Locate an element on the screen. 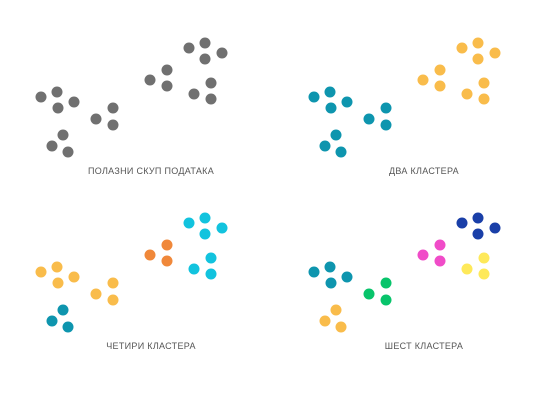 This screenshot has width=558, height=400. caption-four-clusters: ЧЕТИРИ КЛАСТЕРА is located at coordinates (151, 346).